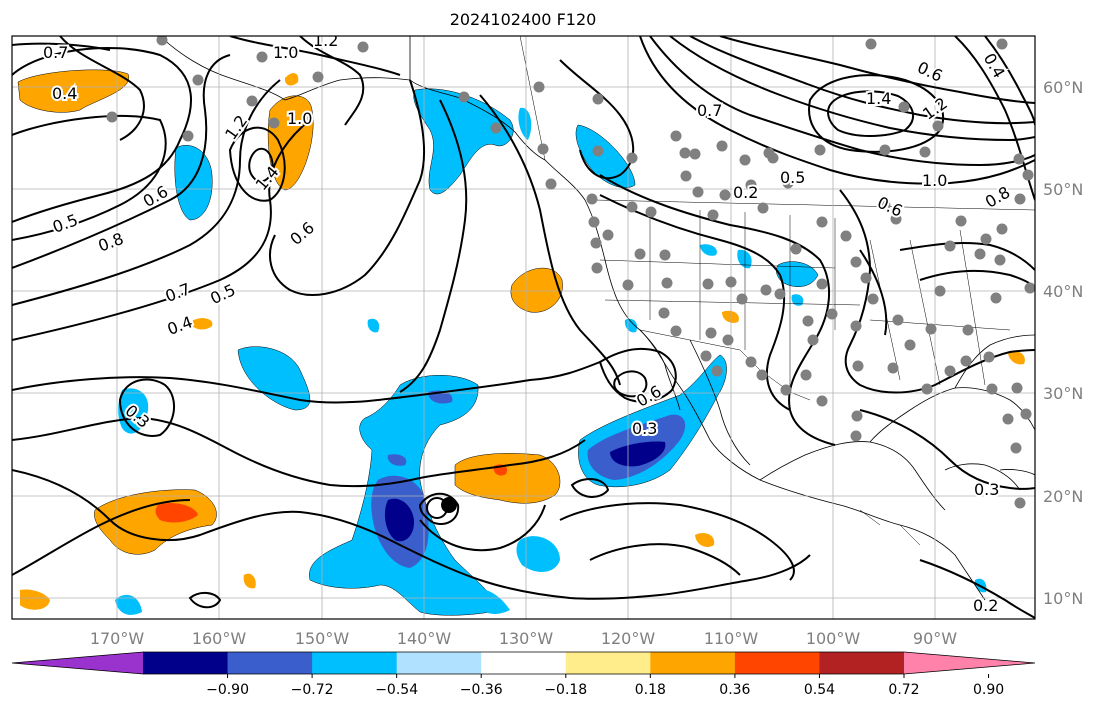 This screenshot has height=712, width=1105. I want to click on lon-label: 120°W, so click(628, 638).